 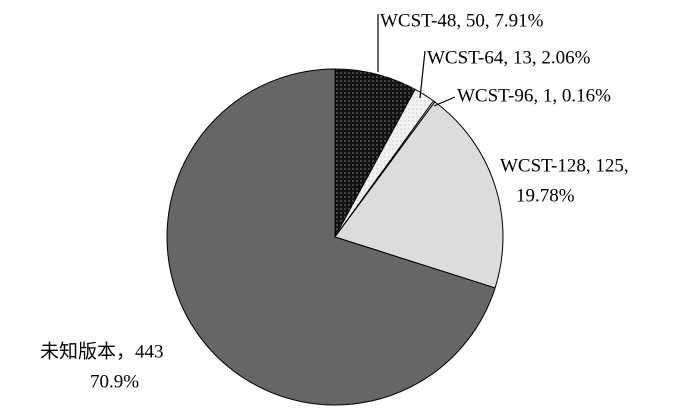 What do you see at coordinates (114, 381) in the screenshot?
I see `data-label: 70.9%` at bounding box center [114, 381].